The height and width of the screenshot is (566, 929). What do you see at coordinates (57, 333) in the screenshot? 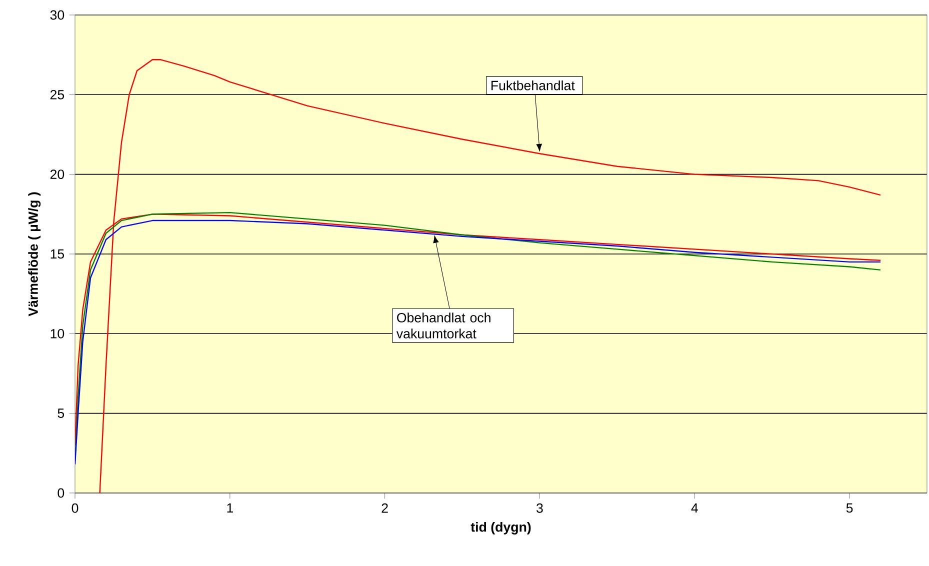
I see `y-tick-label: 10` at bounding box center [57, 333].